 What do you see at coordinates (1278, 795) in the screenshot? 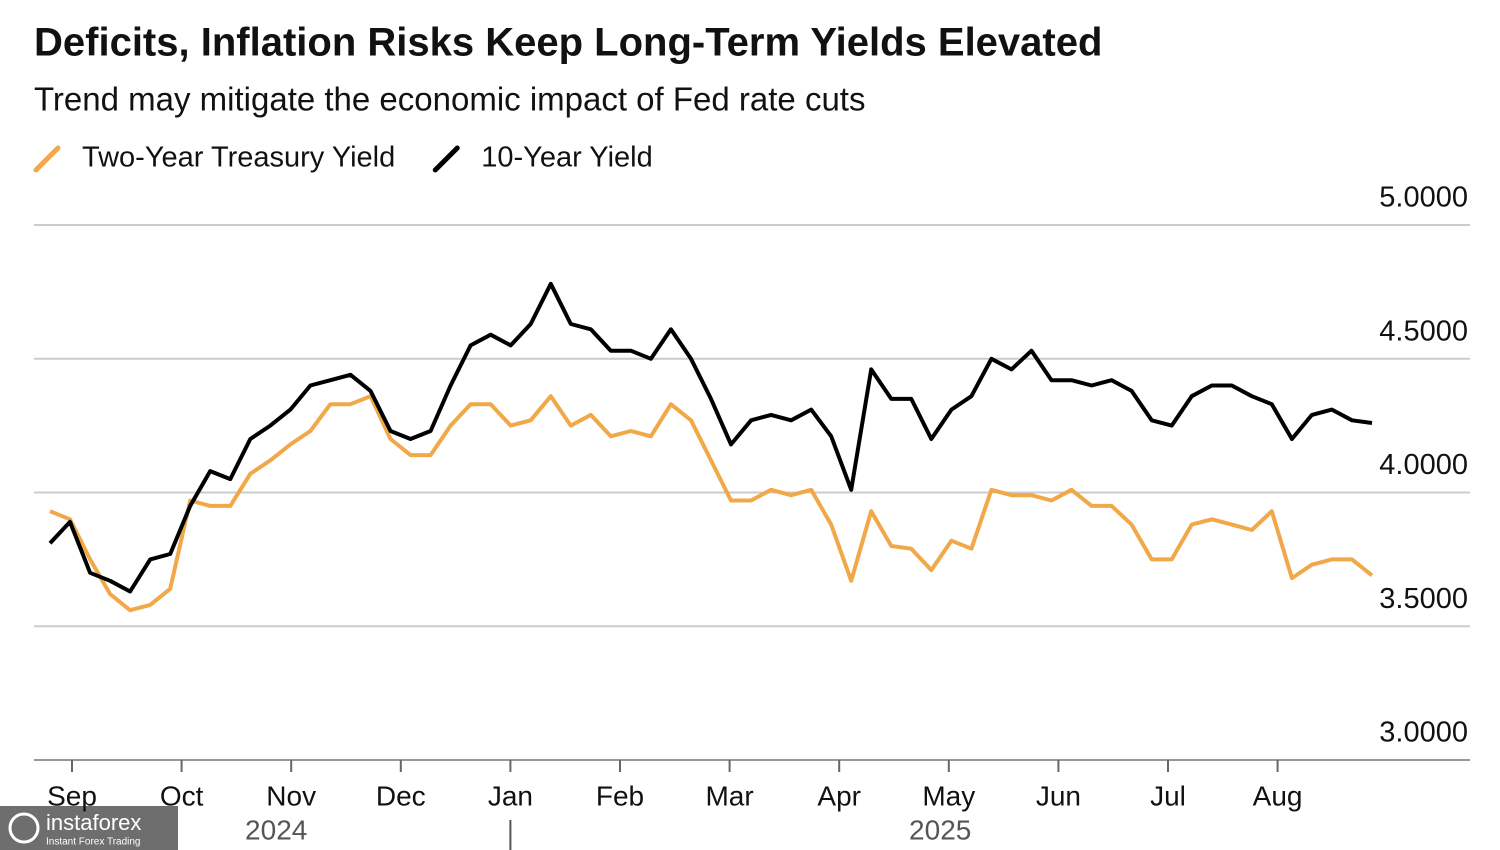
I see `x-tick-label: Aug` at bounding box center [1278, 795].